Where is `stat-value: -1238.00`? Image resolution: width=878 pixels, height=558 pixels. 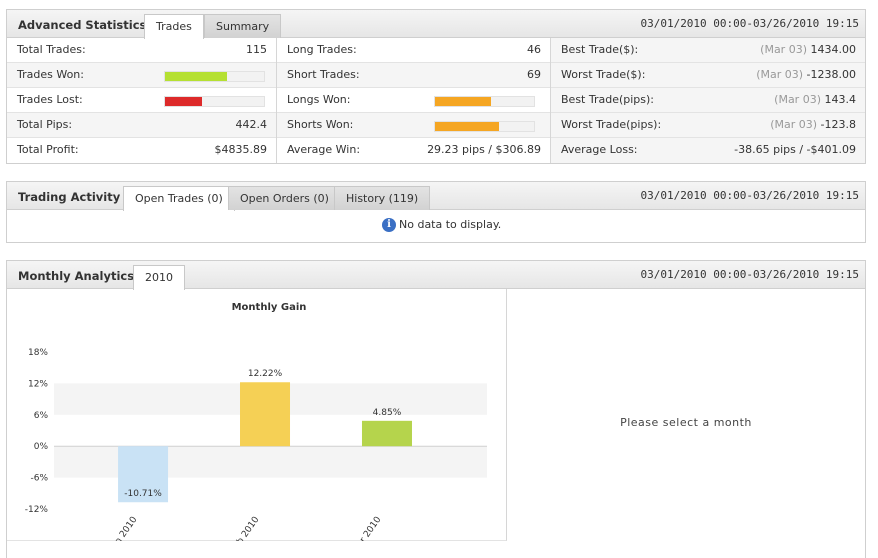 stat-value: -1238.00 is located at coordinates (831, 74).